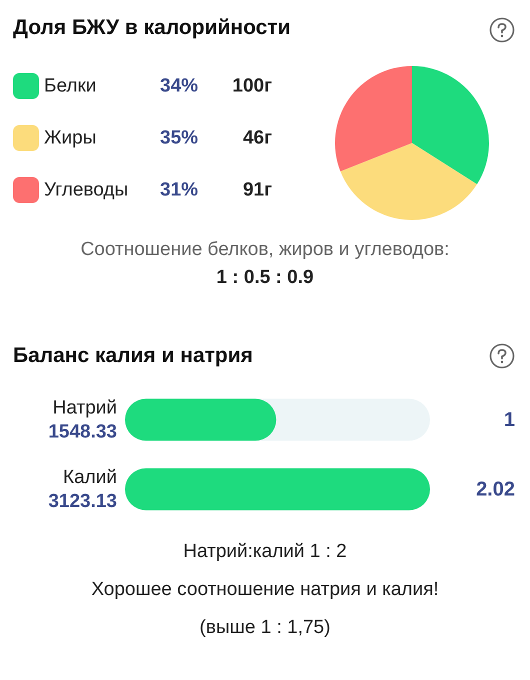  I want to click on y-tick-label: Натрий, so click(84, 407).